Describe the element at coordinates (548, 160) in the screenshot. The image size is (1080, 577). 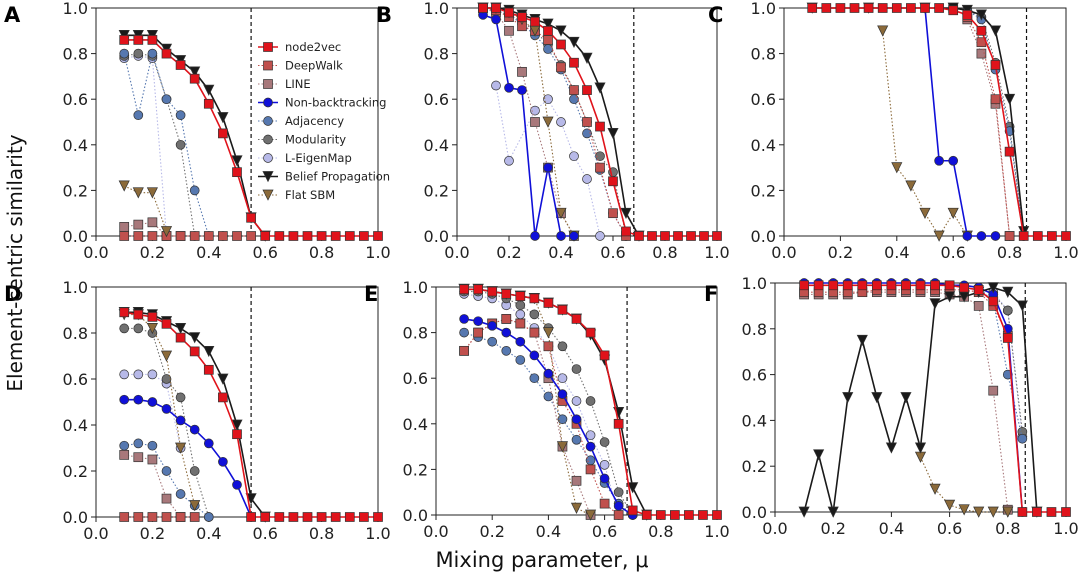
I see `series-l-eigenmap` at that location.